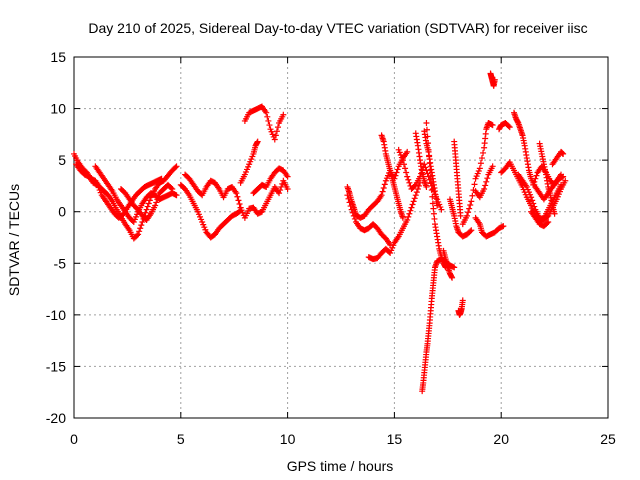 The width and height of the screenshot is (640, 480). What do you see at coordinates (56, 315) in the screenshot?
I see `y-tick-label: -10` at bounding box center [56, 315].